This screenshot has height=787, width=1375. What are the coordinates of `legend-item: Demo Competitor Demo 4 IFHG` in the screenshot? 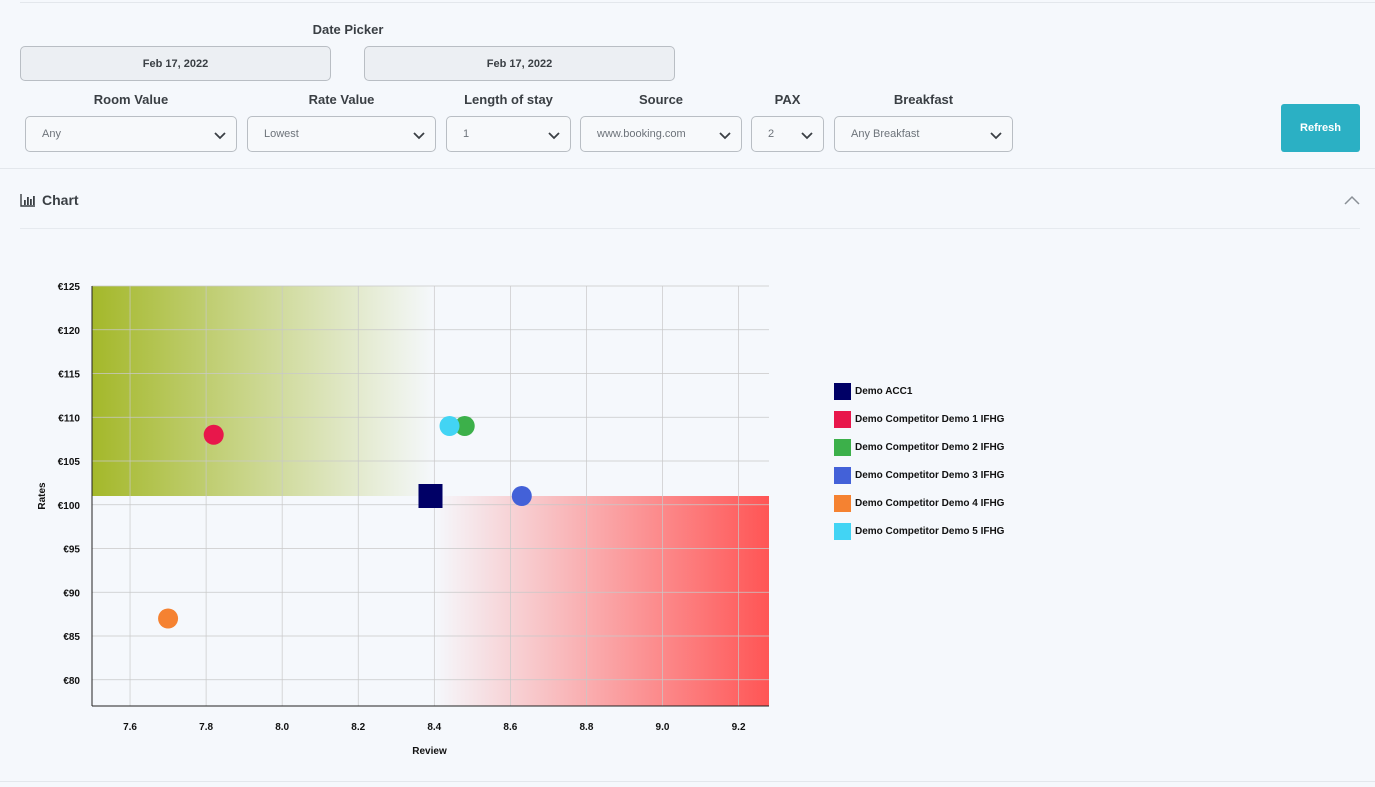 It's located at (919, 503).